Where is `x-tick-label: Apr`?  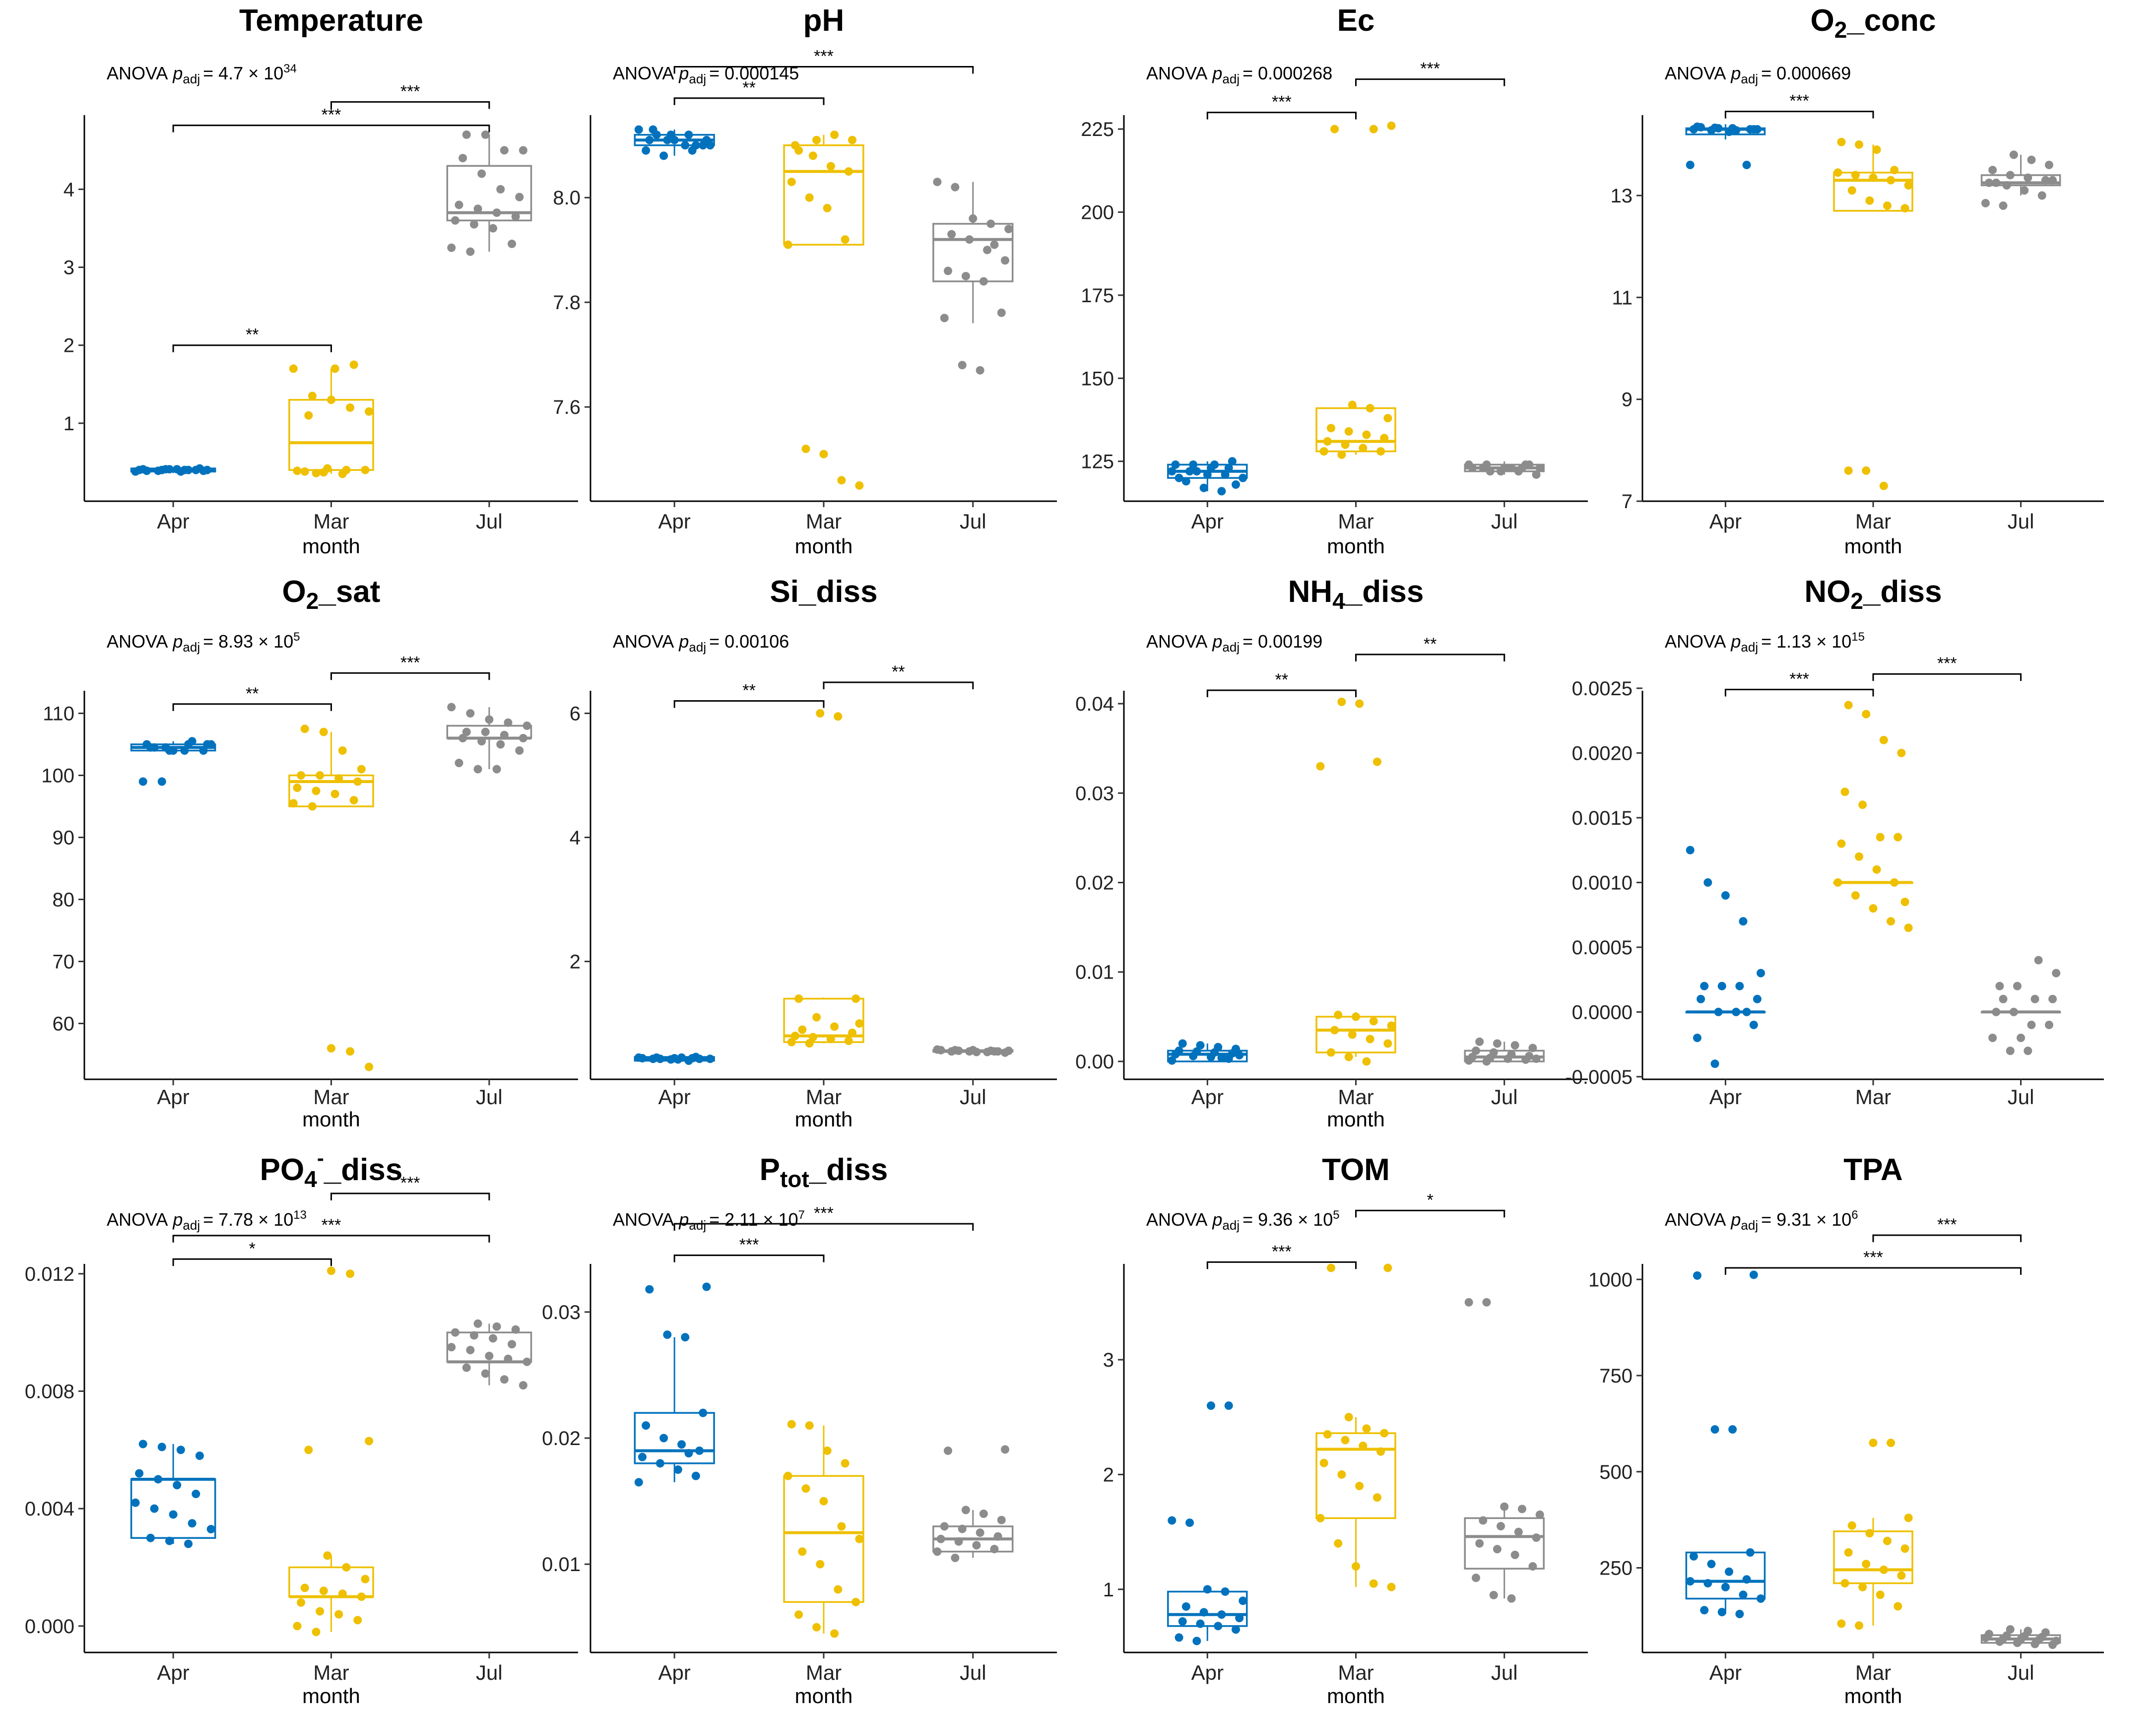 x-tick-label: Apr is located at coordinates (674, 521).